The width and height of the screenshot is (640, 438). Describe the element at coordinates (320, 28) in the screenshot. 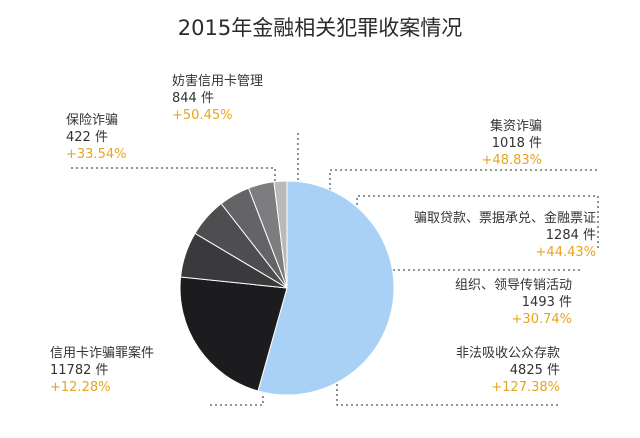

I see `chart-title: 2015年金融相关犯罪收案情况` at that location.